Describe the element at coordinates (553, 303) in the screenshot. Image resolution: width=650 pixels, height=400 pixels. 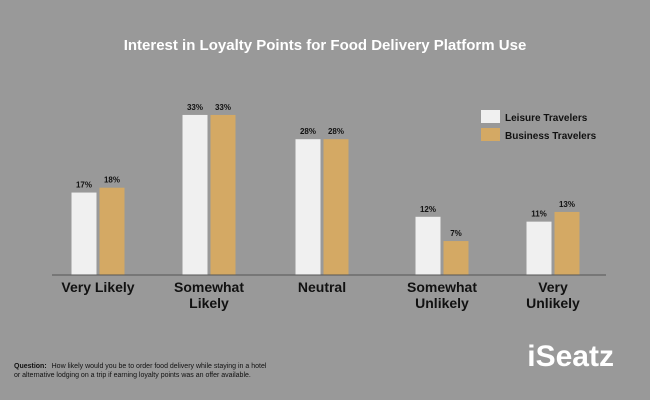
I see `category-label-very-unlikely-line-2: Unlikely` at that location.